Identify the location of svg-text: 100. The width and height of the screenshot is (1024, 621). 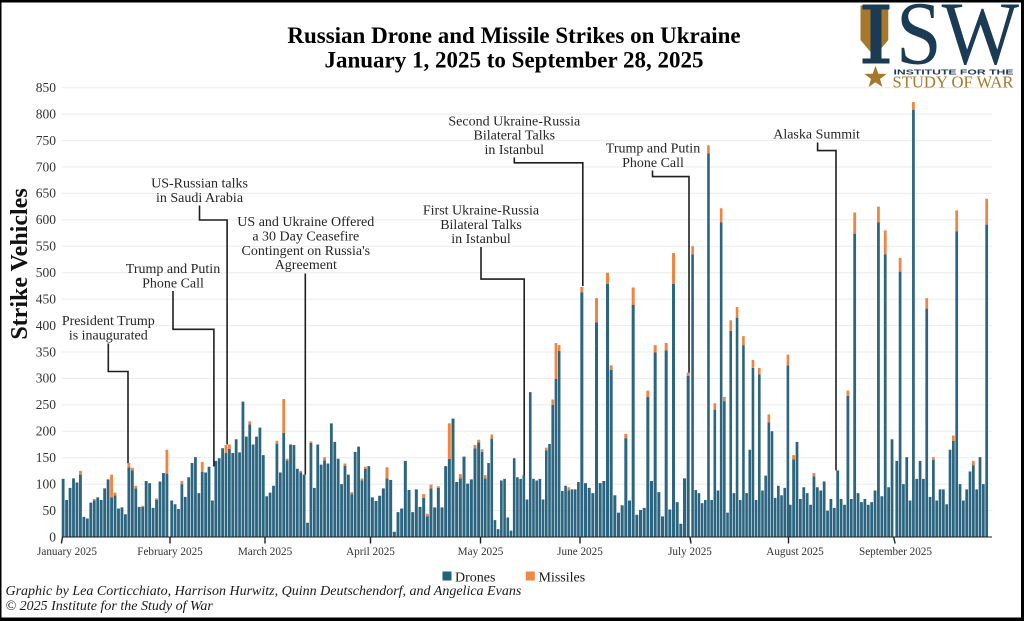
(46, 483).